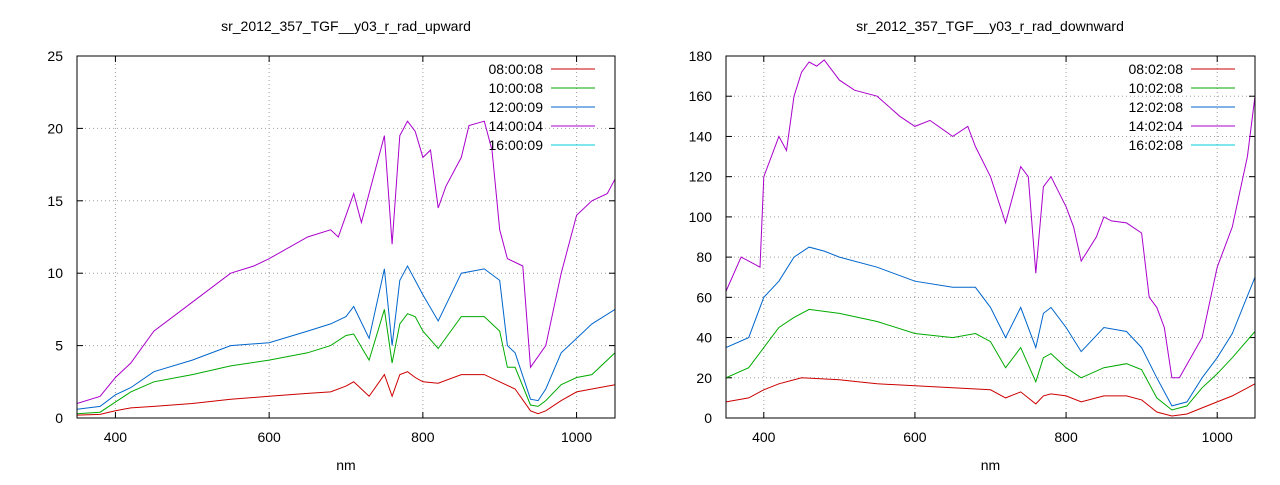 This screenshot has width=1280, height=485. What do you see at coordinates (701, 136) in the screenshot?
I see `y-tick-label: 140` at bounding box center [701, 136].